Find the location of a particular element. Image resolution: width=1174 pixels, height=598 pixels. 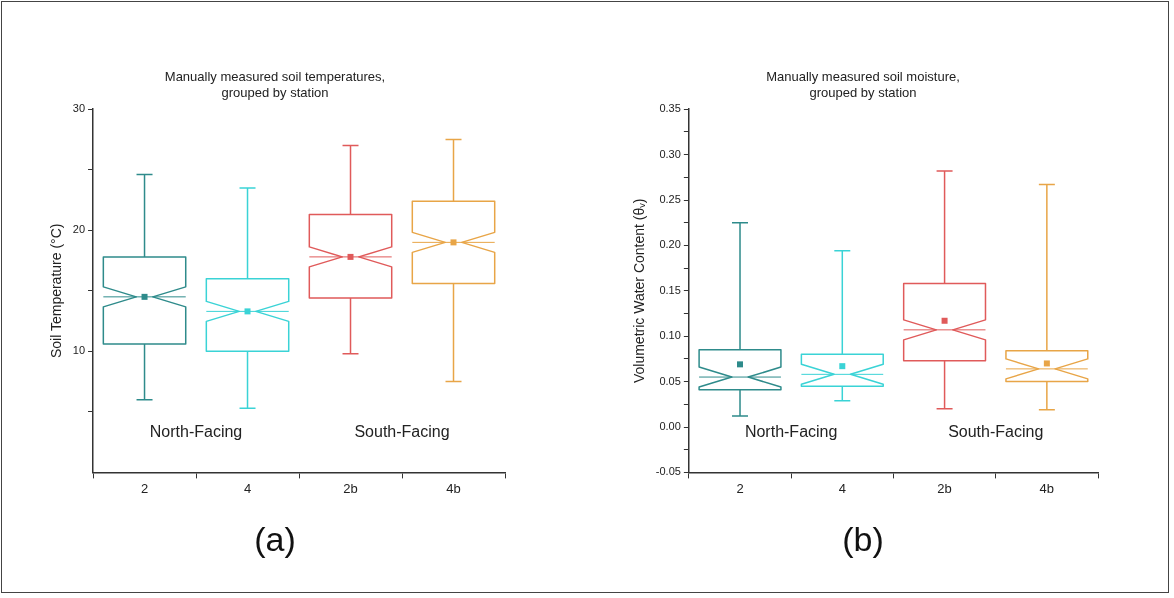

y-tick-label: 30 is located at coordinates (79, 108).